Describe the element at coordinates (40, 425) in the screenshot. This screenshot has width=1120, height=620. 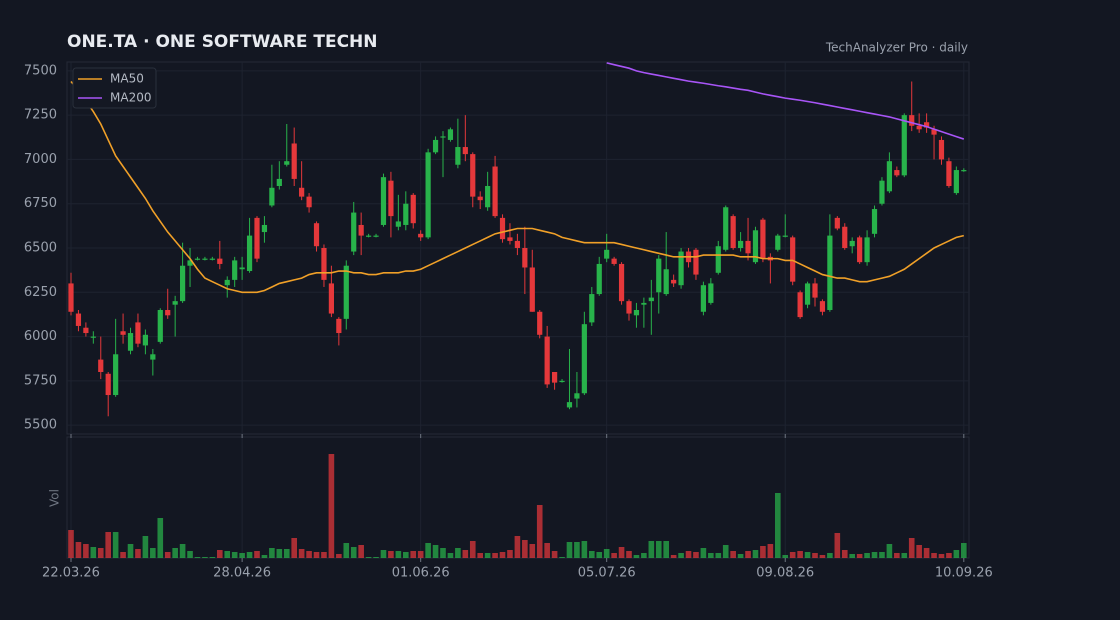
I see `y-tick-label: 5500` at that location.